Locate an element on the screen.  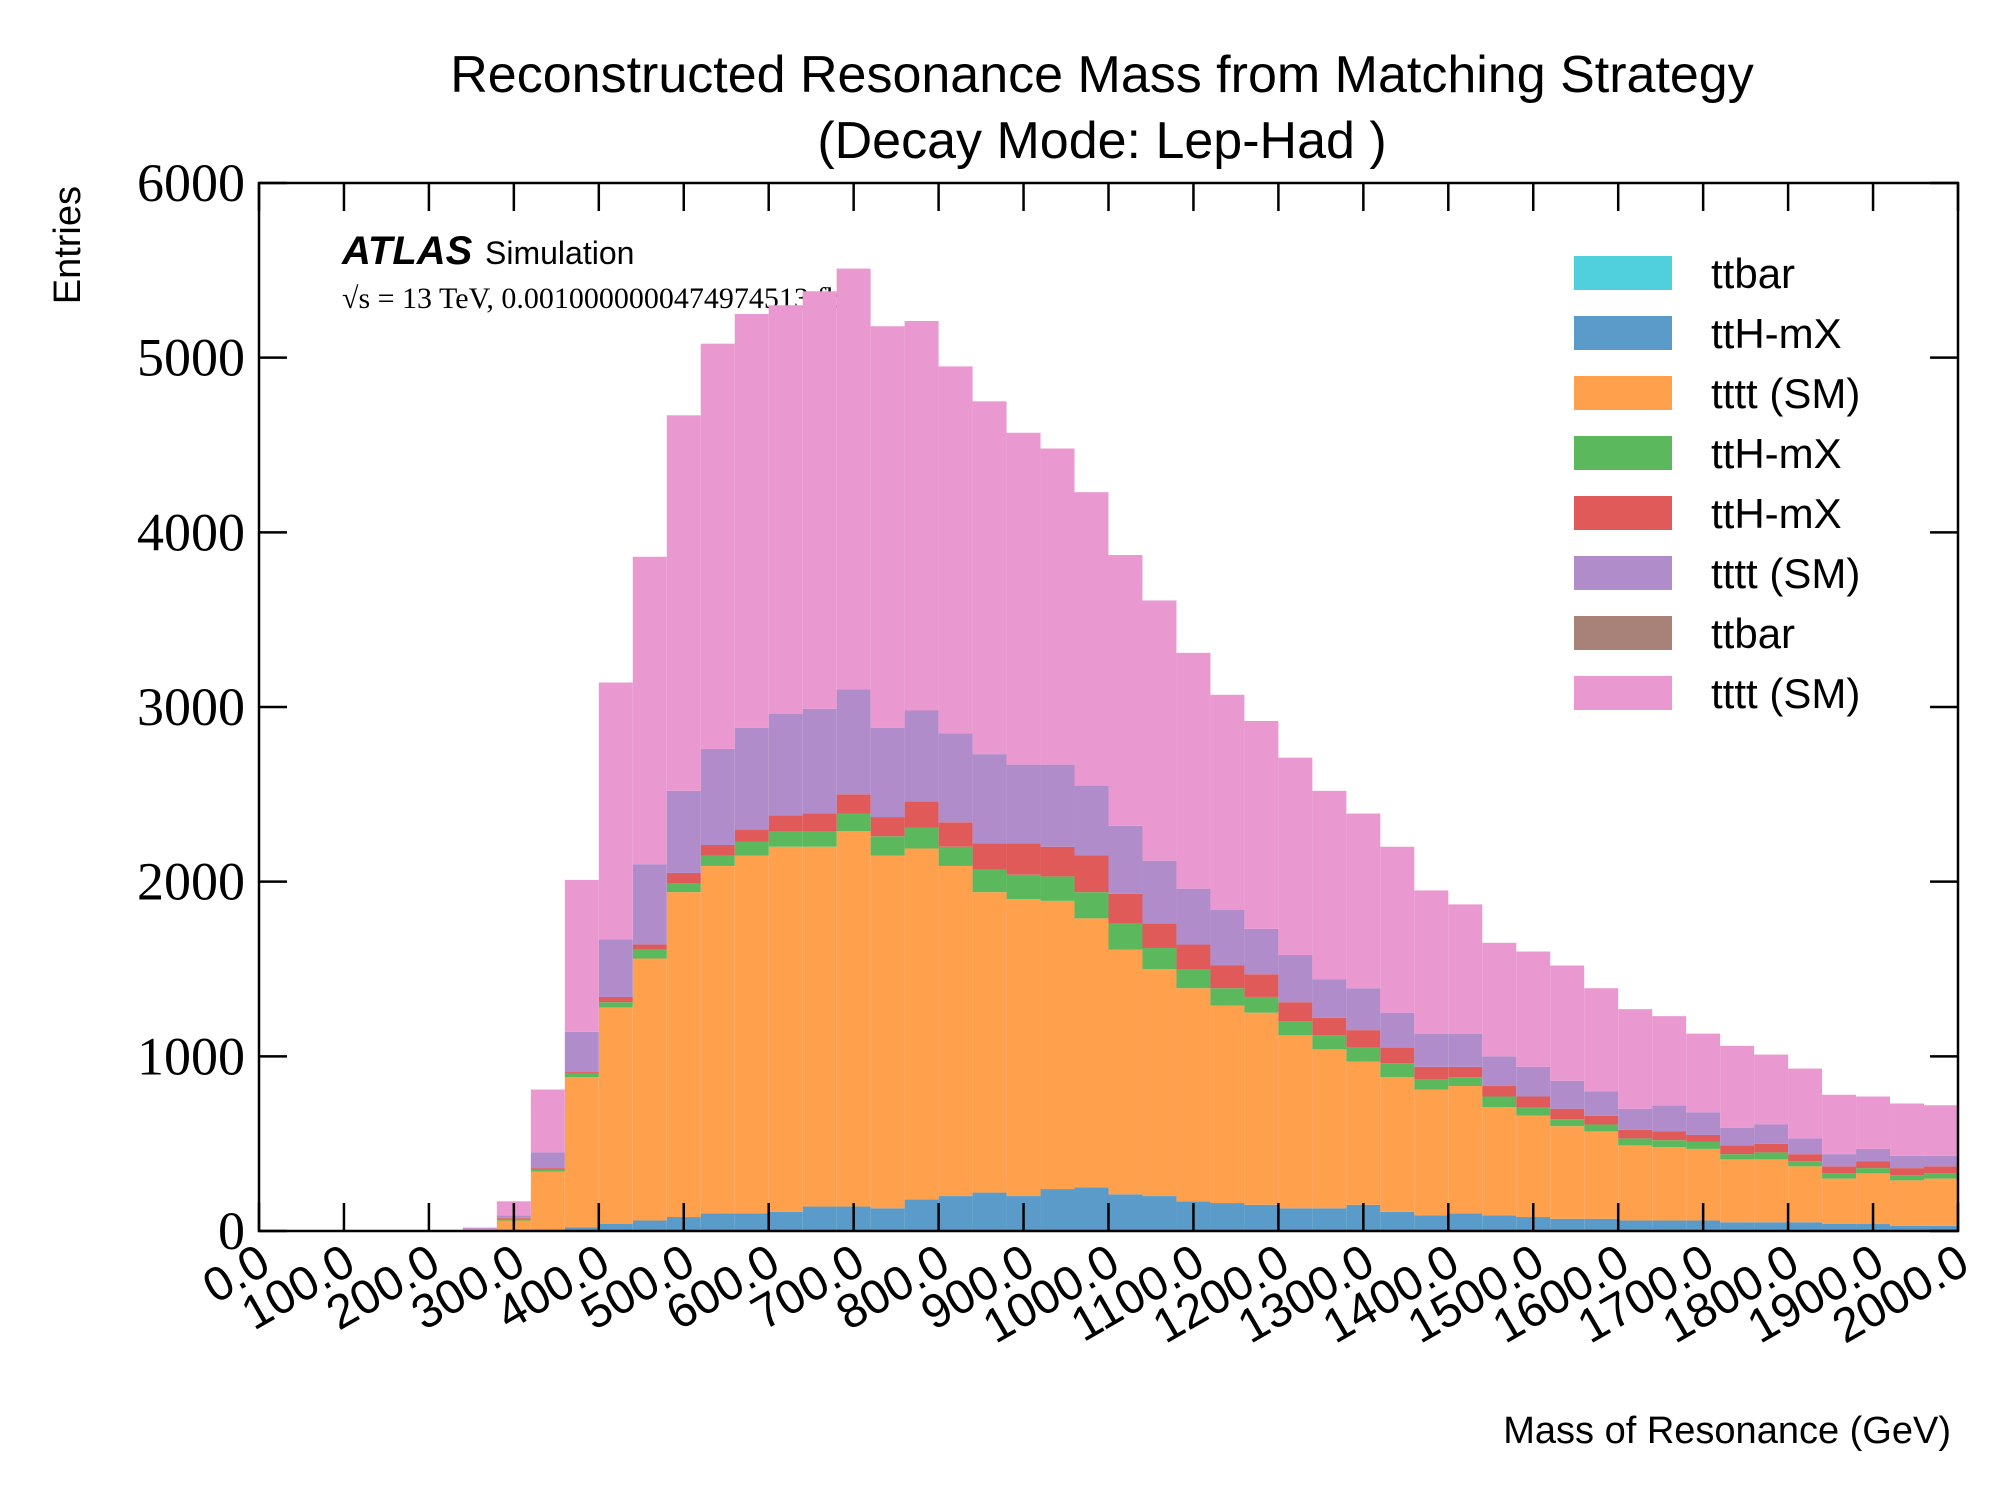
chart-subtitle: (Decay Mode: Lep-Had ) is located at coordinates (1101, 141).